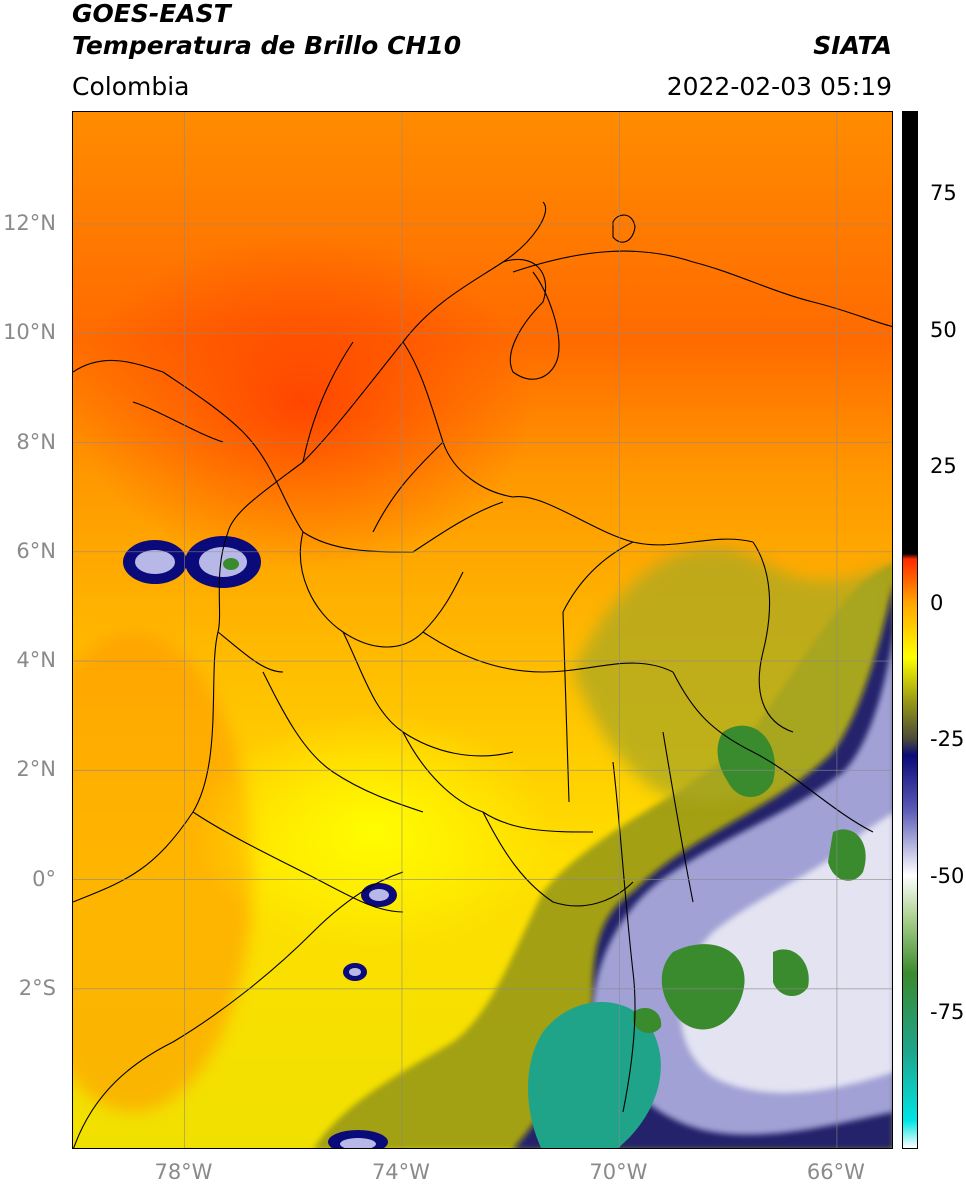  What do you see at coordinates (618, 1172) in the screenshot?
I see `lon-tick-label: 70°W` at bounding box center [618, 1172].